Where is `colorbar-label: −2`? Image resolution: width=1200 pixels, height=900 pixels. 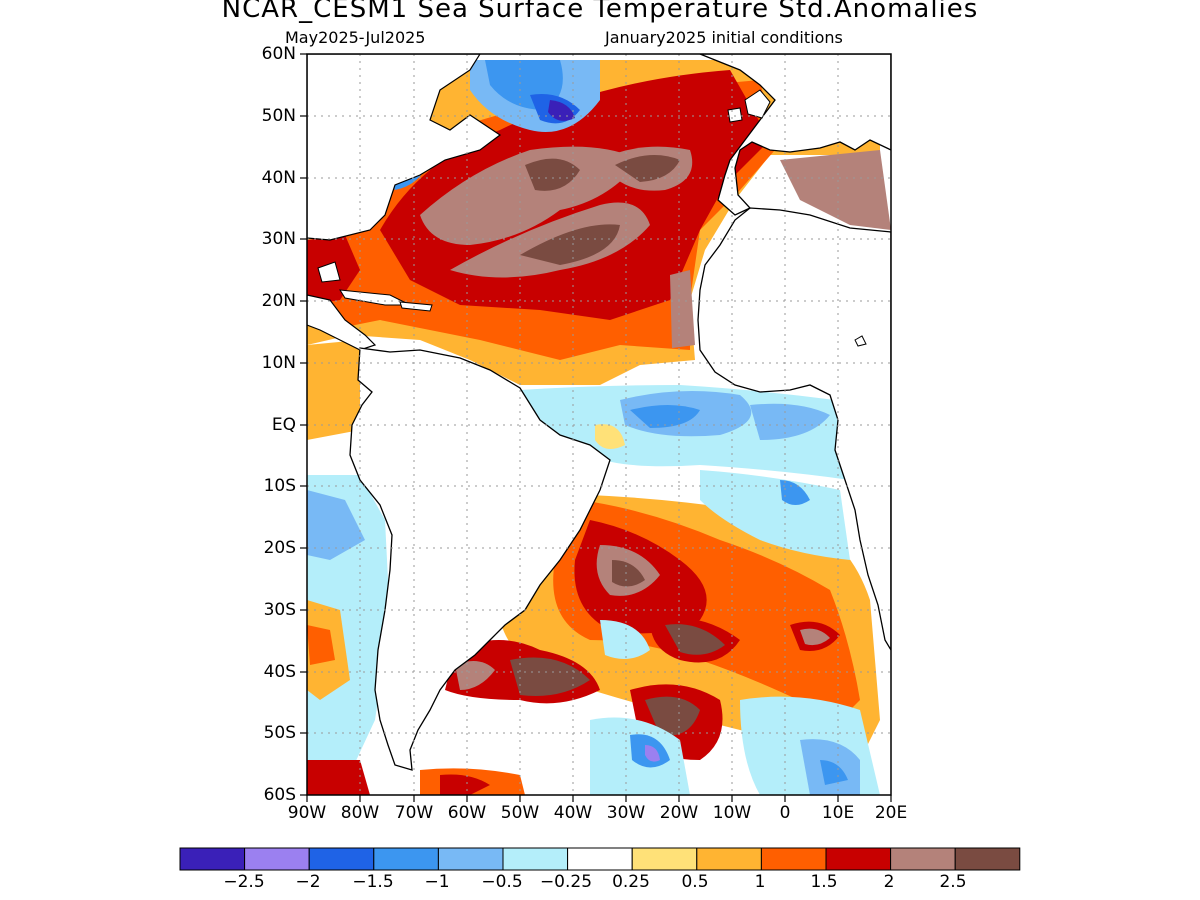 colorbar-label: −2 is located at coordinates (308, 882).